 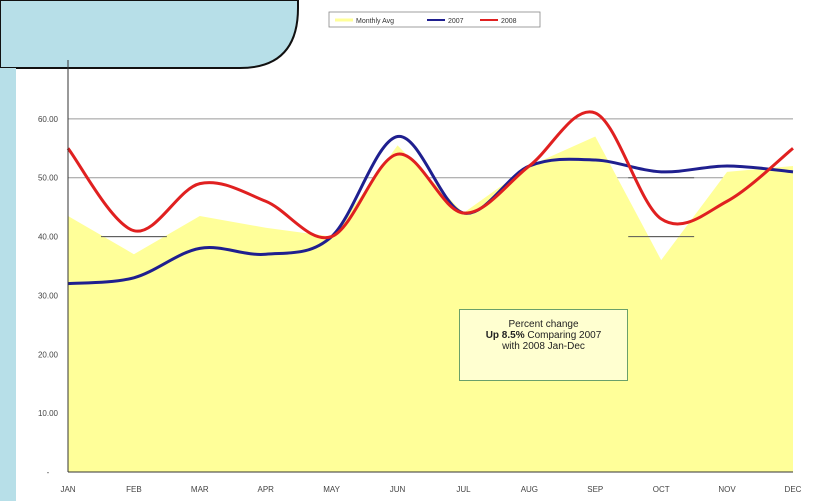 I want to click on corner-panel, so click(x=149, y=34).